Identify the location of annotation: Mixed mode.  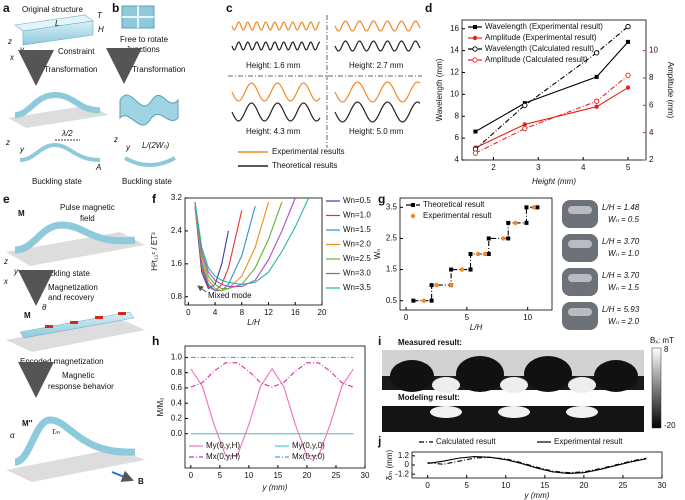
(230, 295).